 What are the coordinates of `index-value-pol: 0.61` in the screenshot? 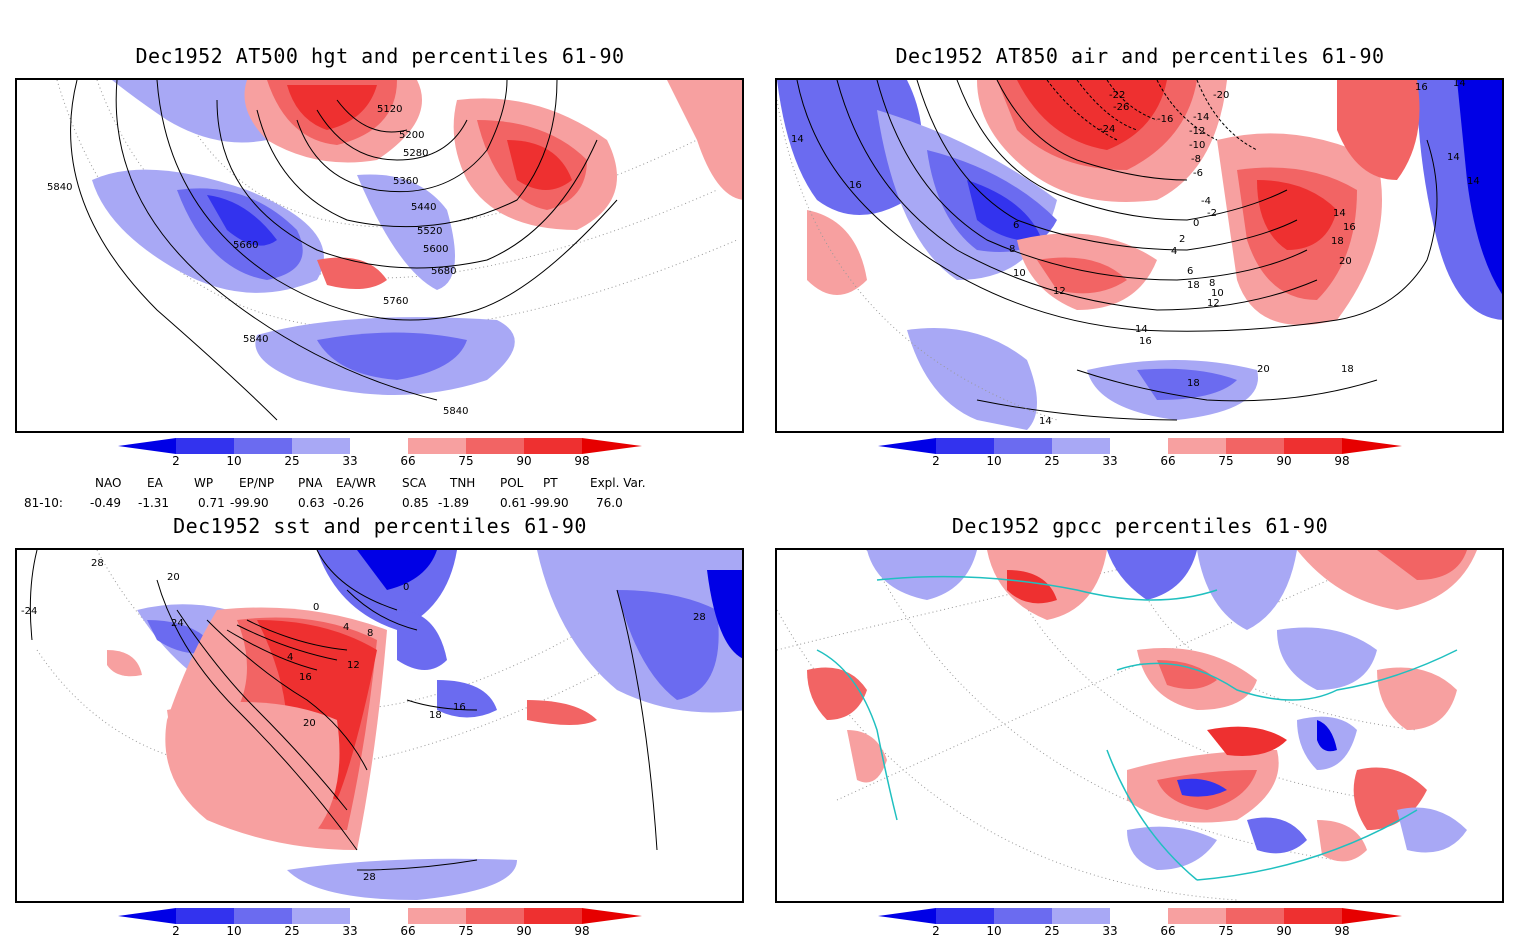 It's located at (513, 503).